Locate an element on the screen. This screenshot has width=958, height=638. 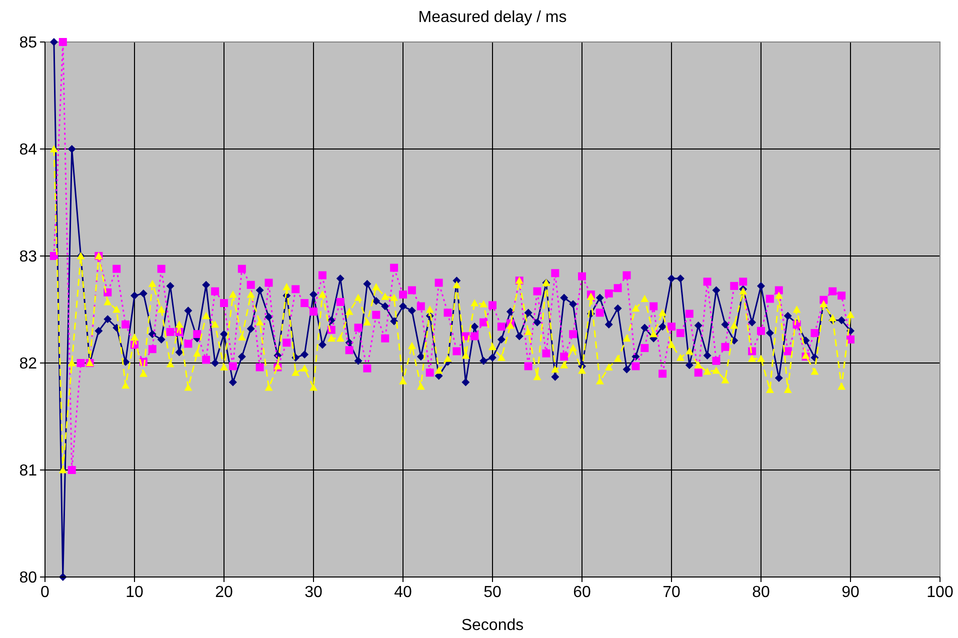
x-tick-label: 10 is located at coordinates (135, 592).